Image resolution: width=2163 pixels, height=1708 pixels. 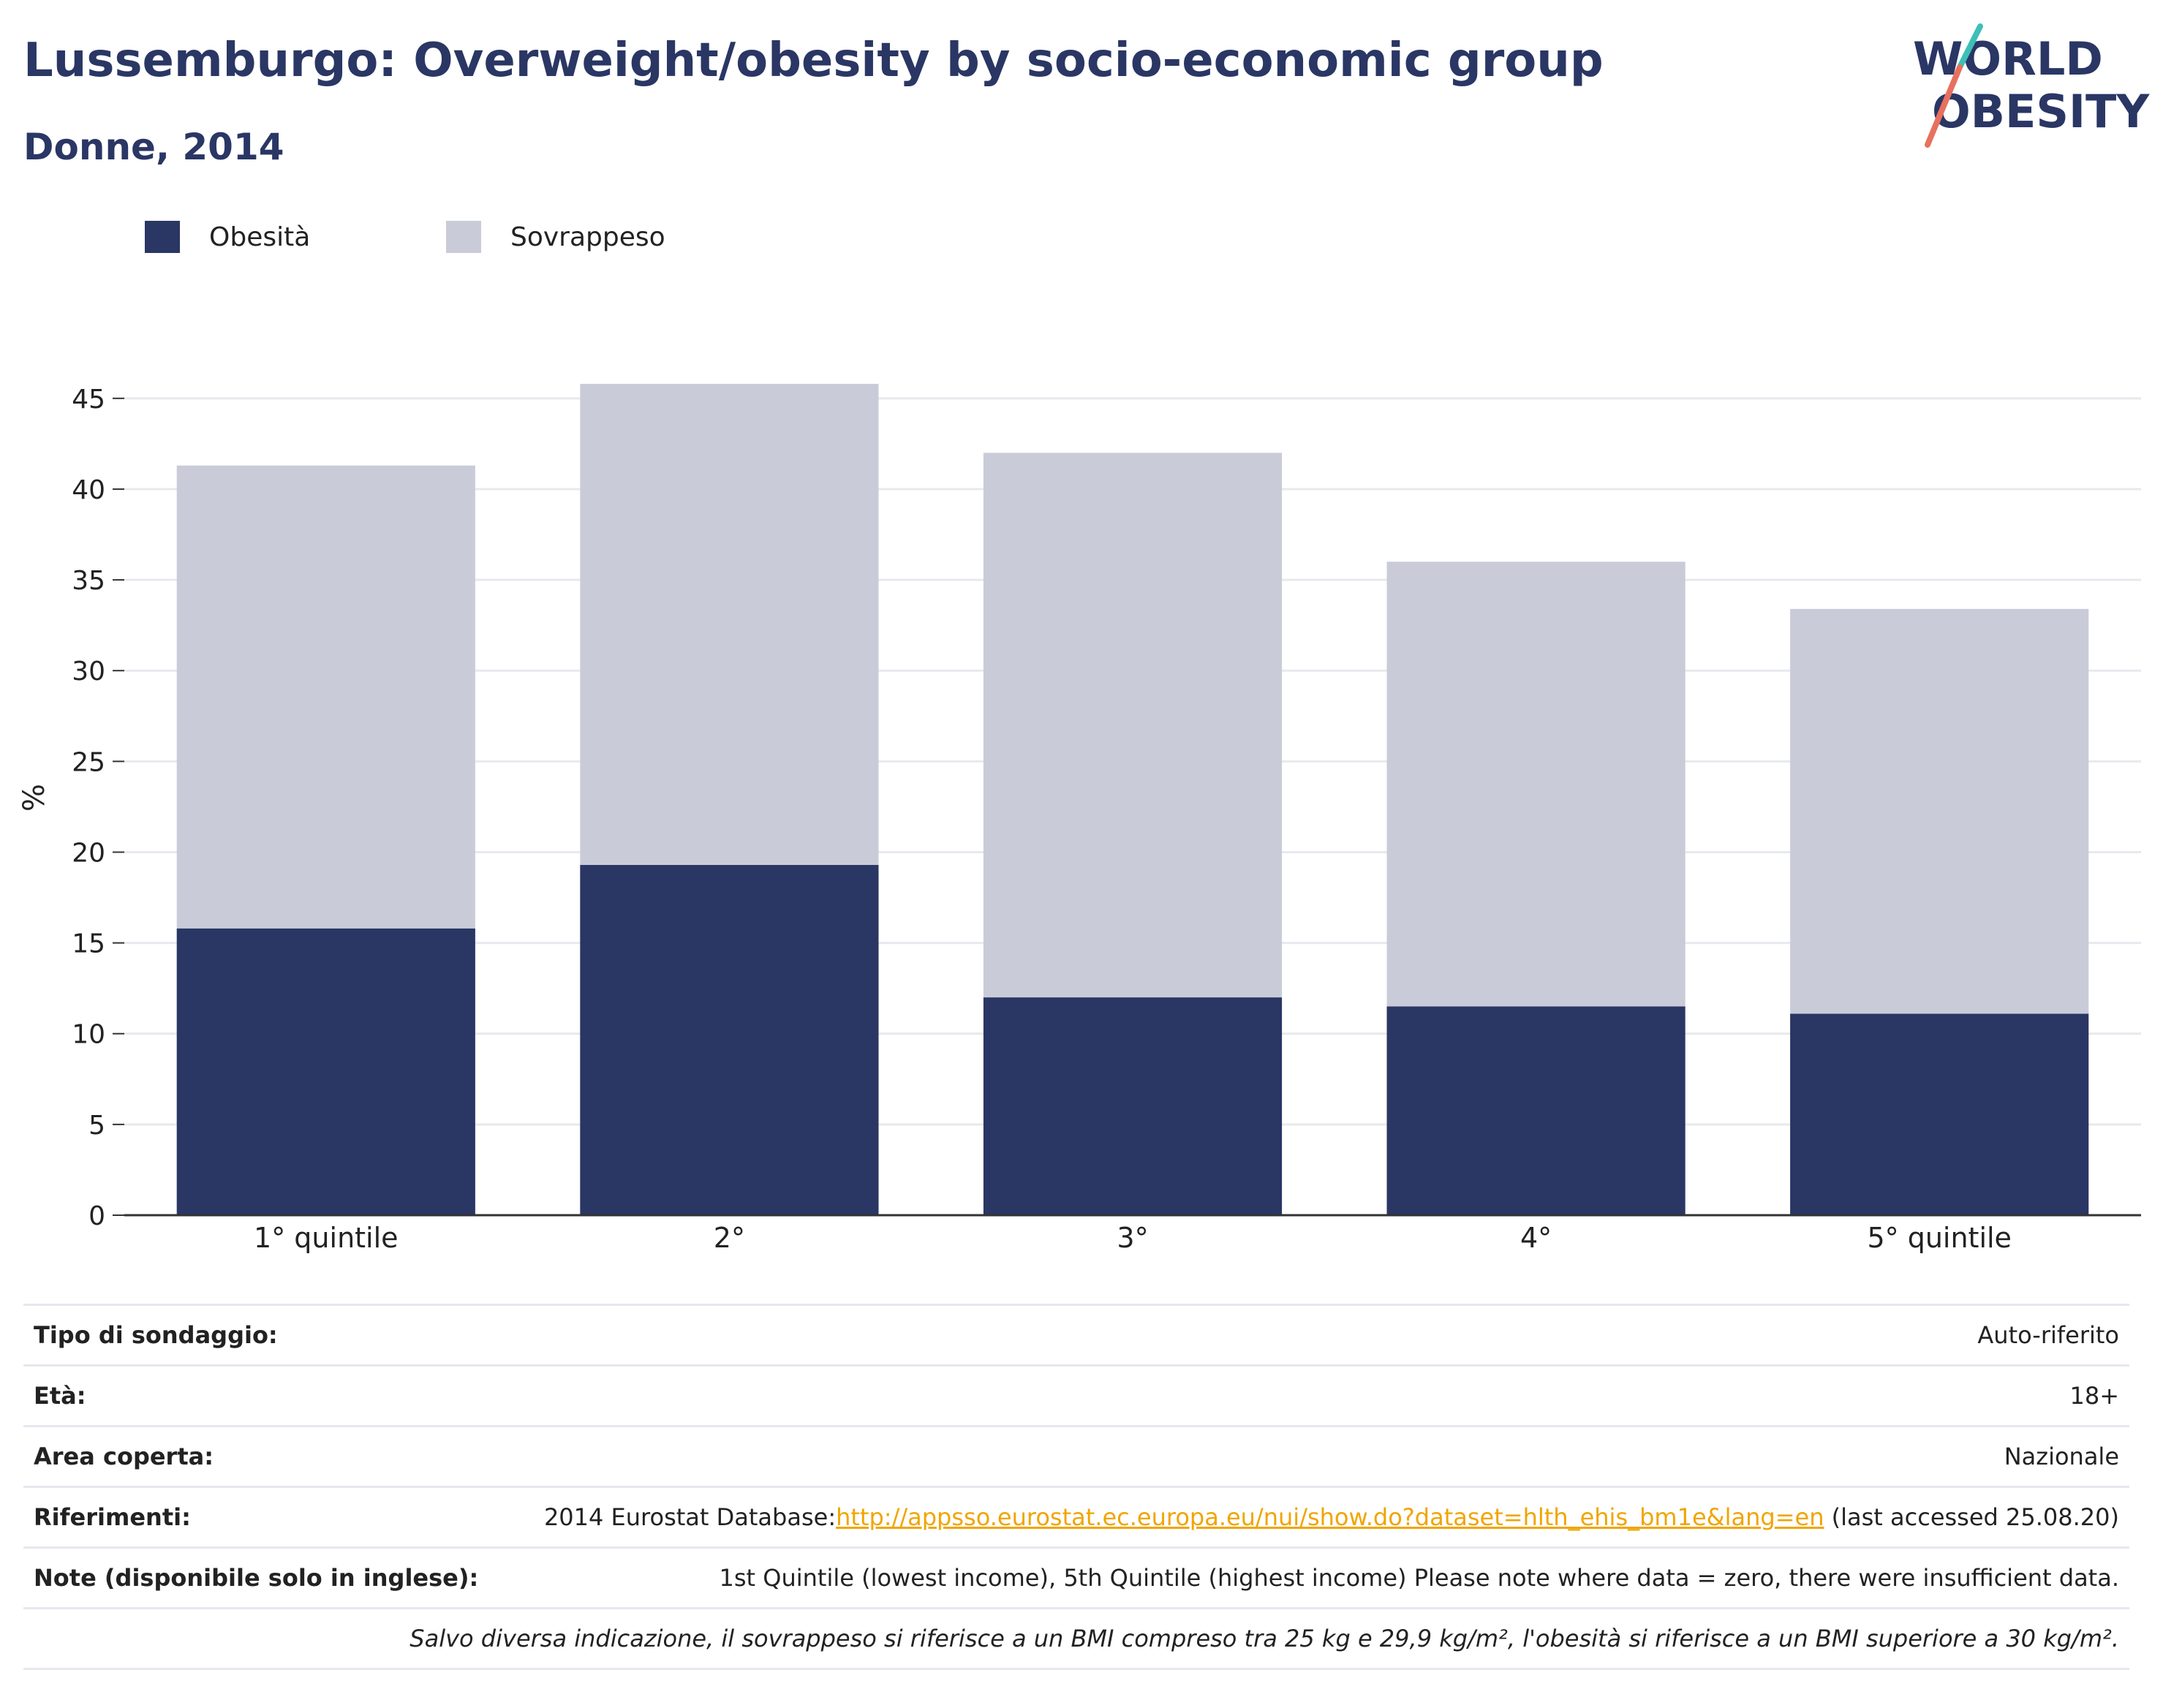 I want to click on x-tick-label-3: 3°, so click(x=1132, y=1238).